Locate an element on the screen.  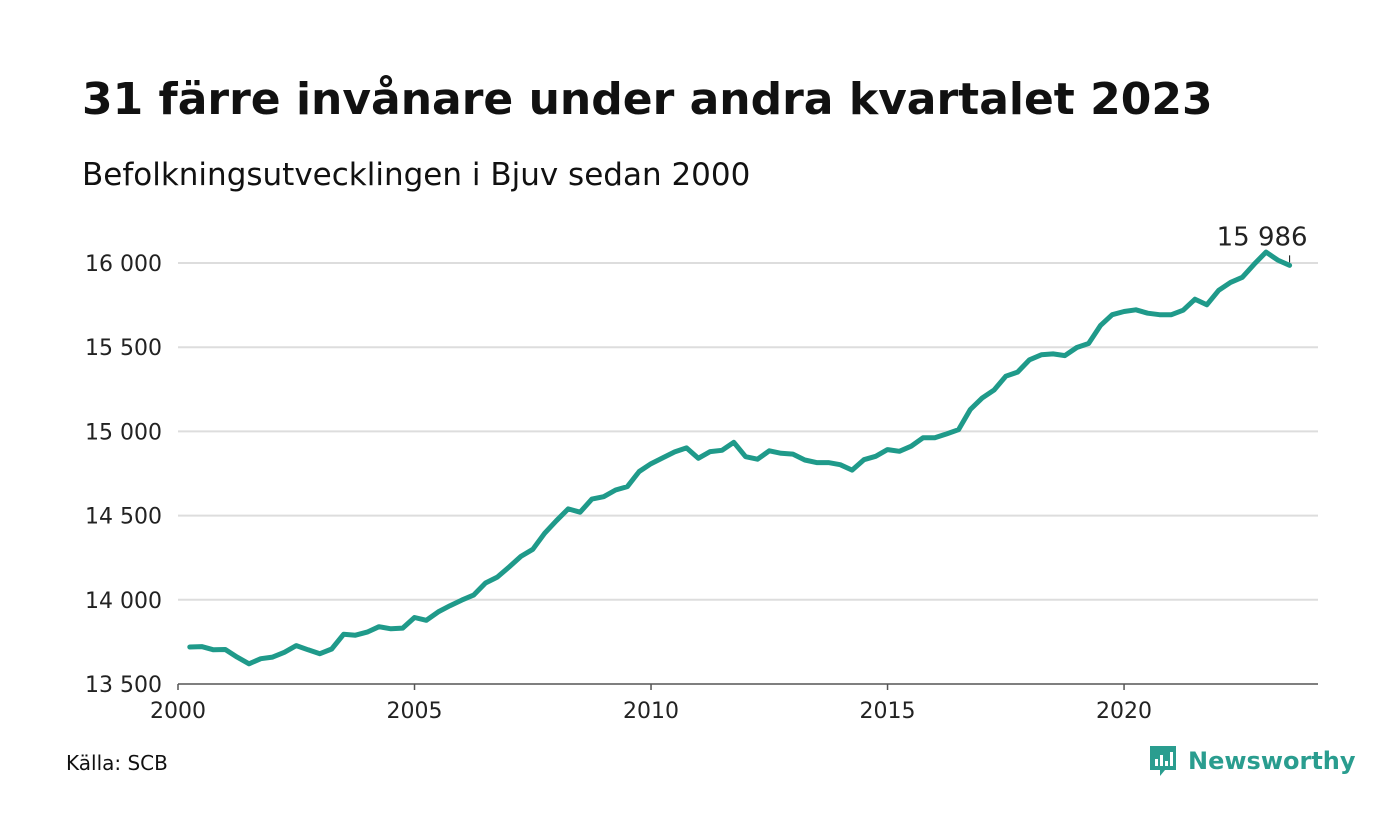
brand-name: Newsworthy is located at coordinates (1272, 761).